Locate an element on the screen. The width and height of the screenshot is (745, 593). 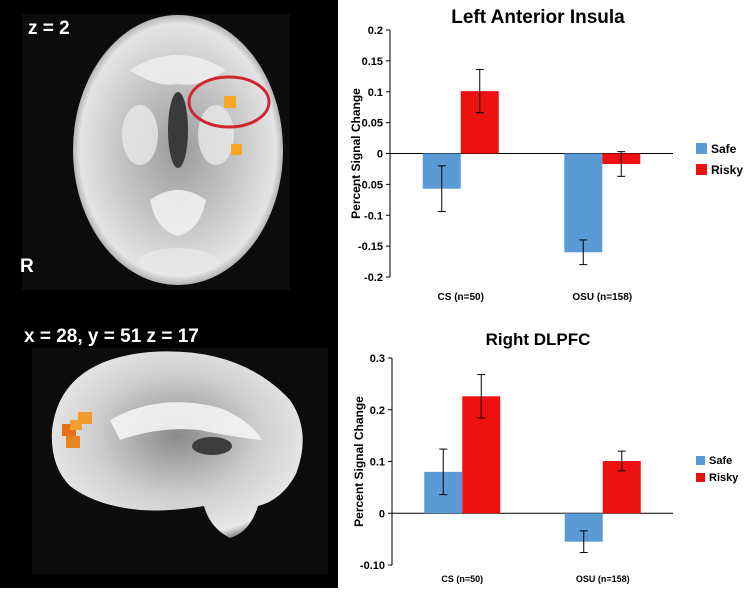
chart1-y-tick-label: -0.15 is located at coordinates (370, 247).